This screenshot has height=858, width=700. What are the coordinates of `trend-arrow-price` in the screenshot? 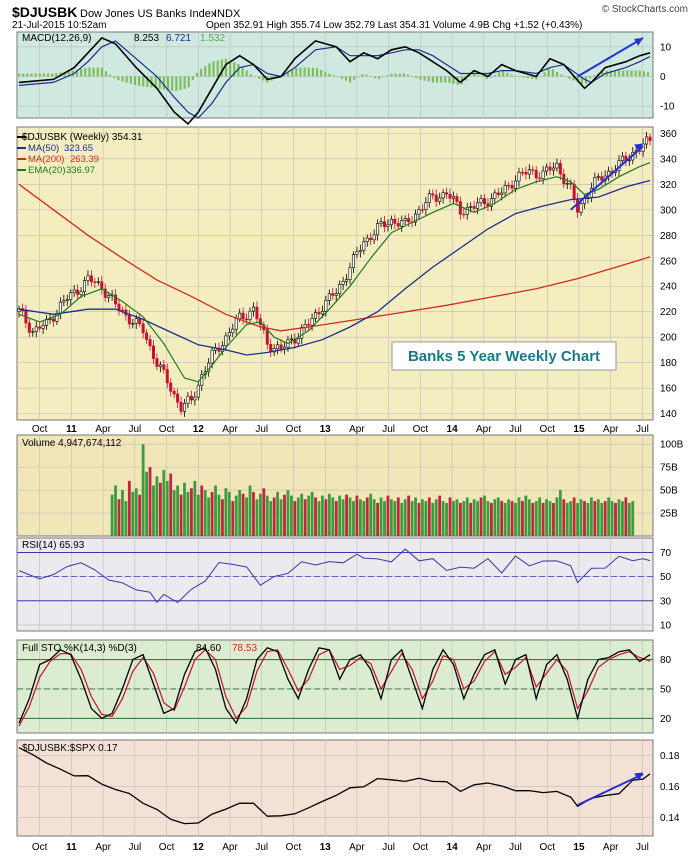 It's located at (607, 178).